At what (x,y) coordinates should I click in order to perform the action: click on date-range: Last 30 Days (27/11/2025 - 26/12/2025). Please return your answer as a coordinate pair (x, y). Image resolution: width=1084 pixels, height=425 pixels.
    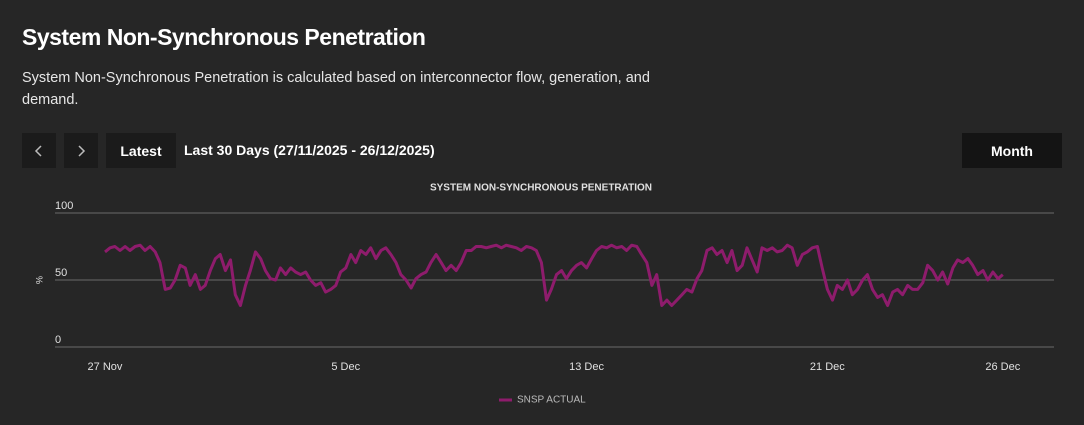
    Looking at the image, I should click on (309, 150).